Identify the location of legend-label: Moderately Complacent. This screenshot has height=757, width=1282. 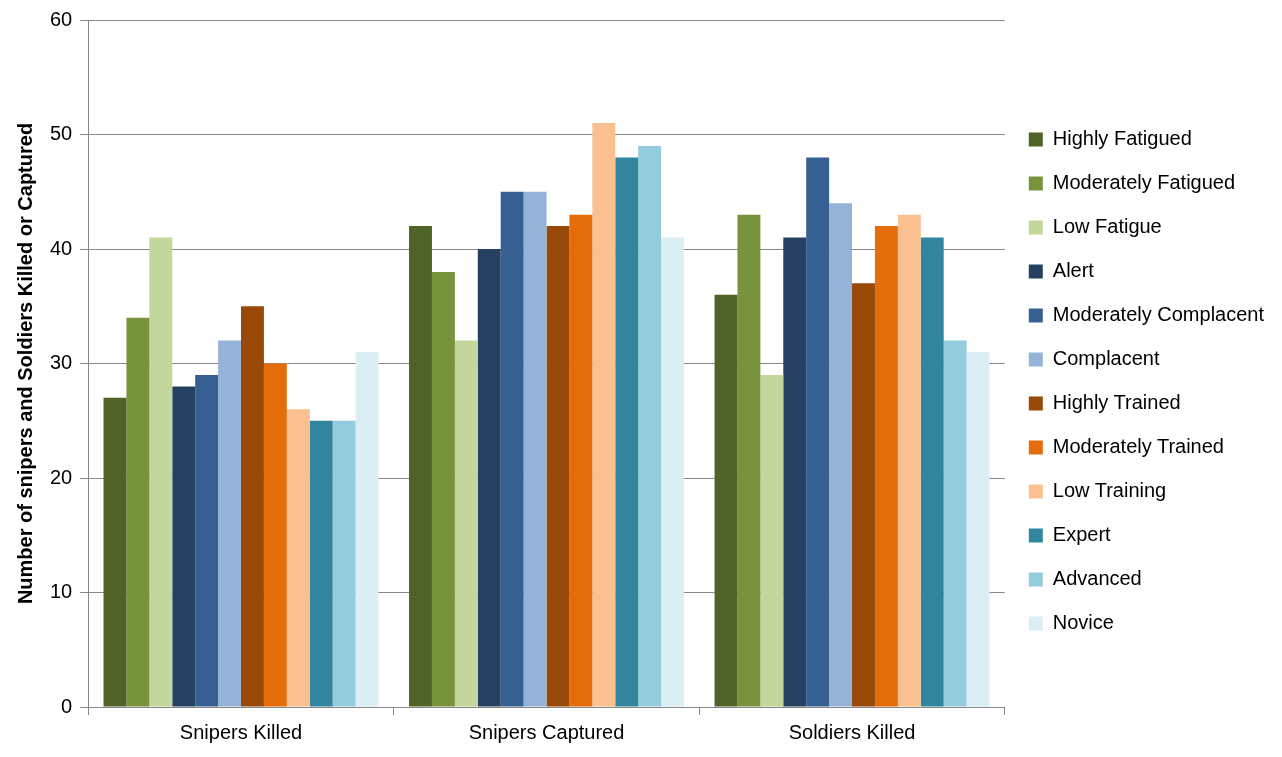
(1158, 314).